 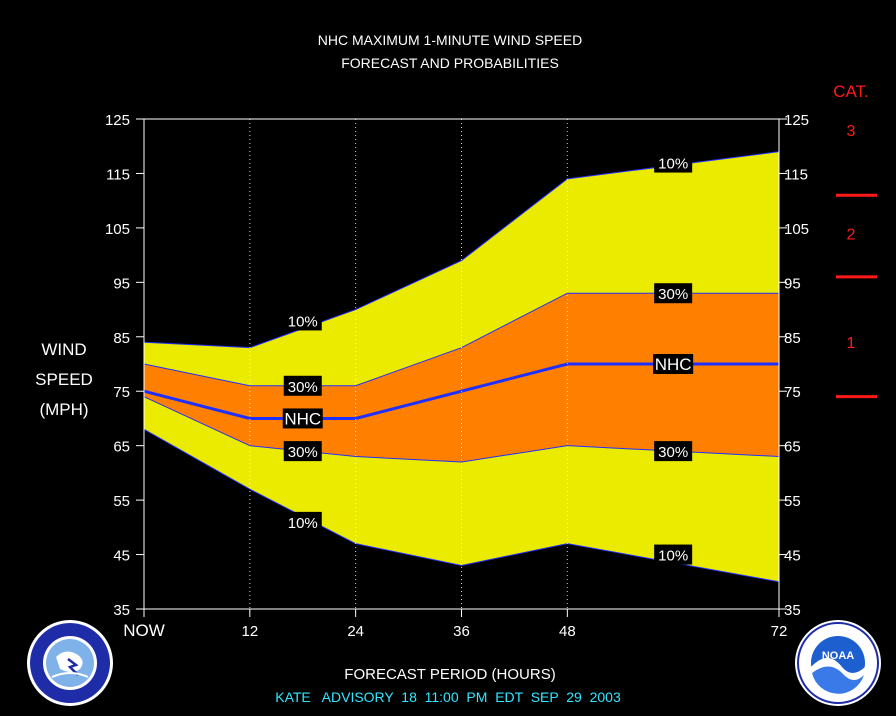 What do you see at coordinates (117, 229) in the screenshot?
I see `y-tick-label-left-105: 105` at bounding box center [117, 229].